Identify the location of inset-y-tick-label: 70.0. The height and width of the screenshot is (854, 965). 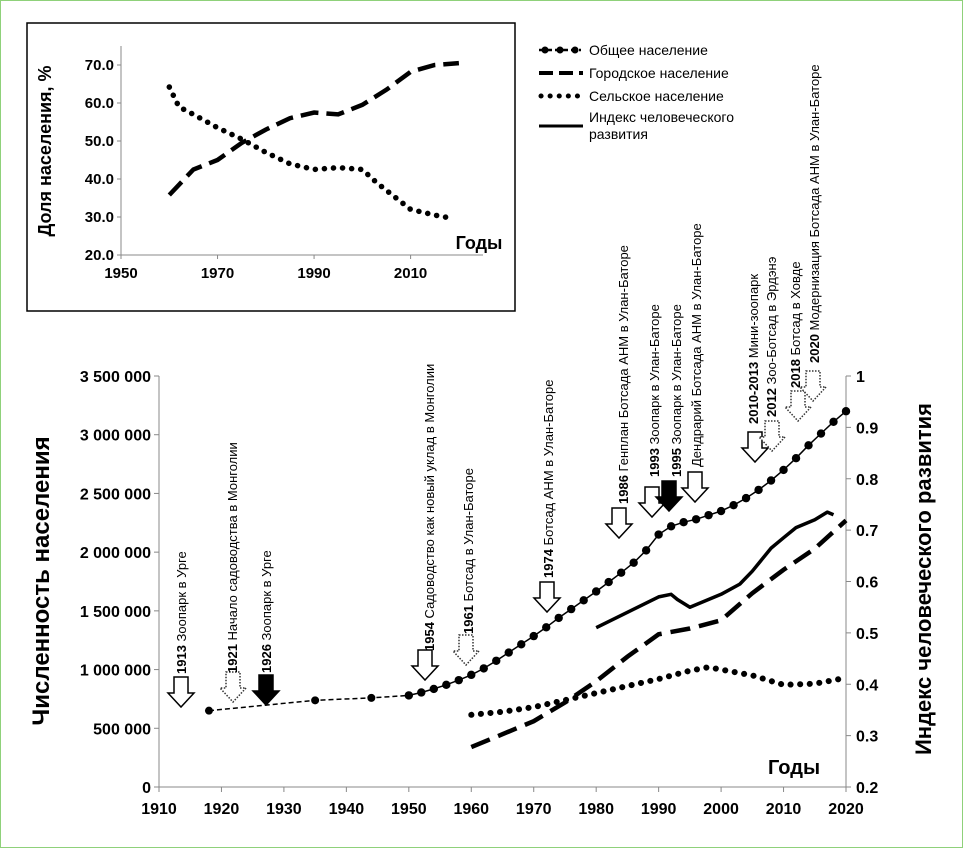
(99, 65).